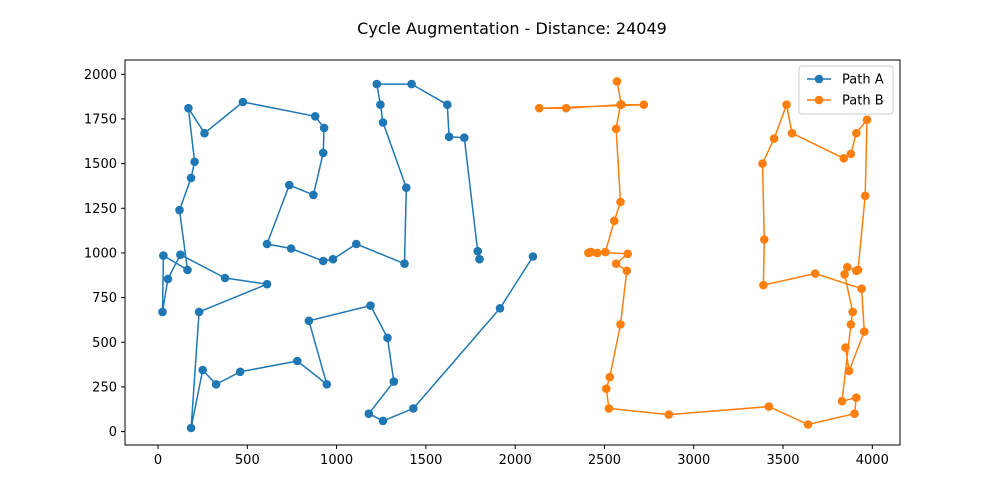 Image resolution: width=1000 pixels, height=500 pixels. What do you see at coordinates (113, 432) in the screenshot?
I see `y-tick-label: 0` at bounding box center [113, 432].